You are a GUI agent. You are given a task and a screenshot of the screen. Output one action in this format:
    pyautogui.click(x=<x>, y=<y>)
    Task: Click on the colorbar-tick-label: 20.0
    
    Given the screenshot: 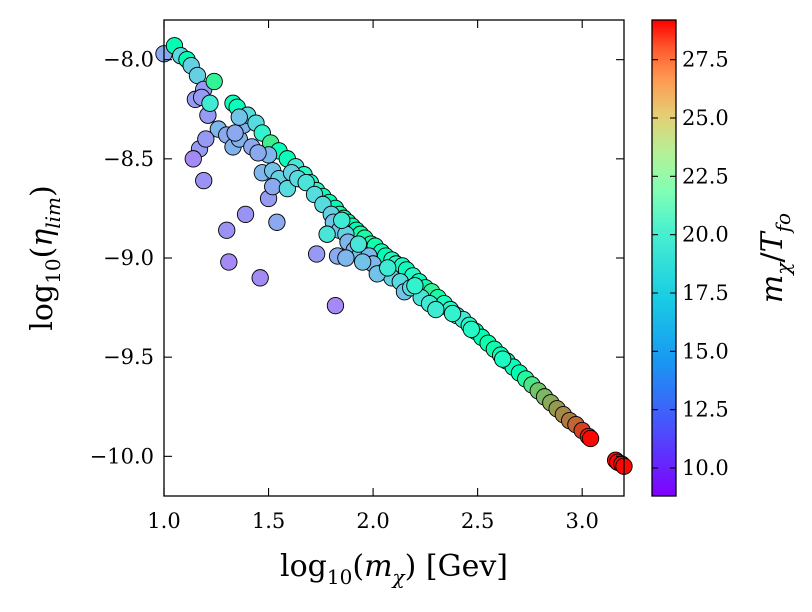 What is the action you would take?
    pyautogui.click(x=705, y=235)
    